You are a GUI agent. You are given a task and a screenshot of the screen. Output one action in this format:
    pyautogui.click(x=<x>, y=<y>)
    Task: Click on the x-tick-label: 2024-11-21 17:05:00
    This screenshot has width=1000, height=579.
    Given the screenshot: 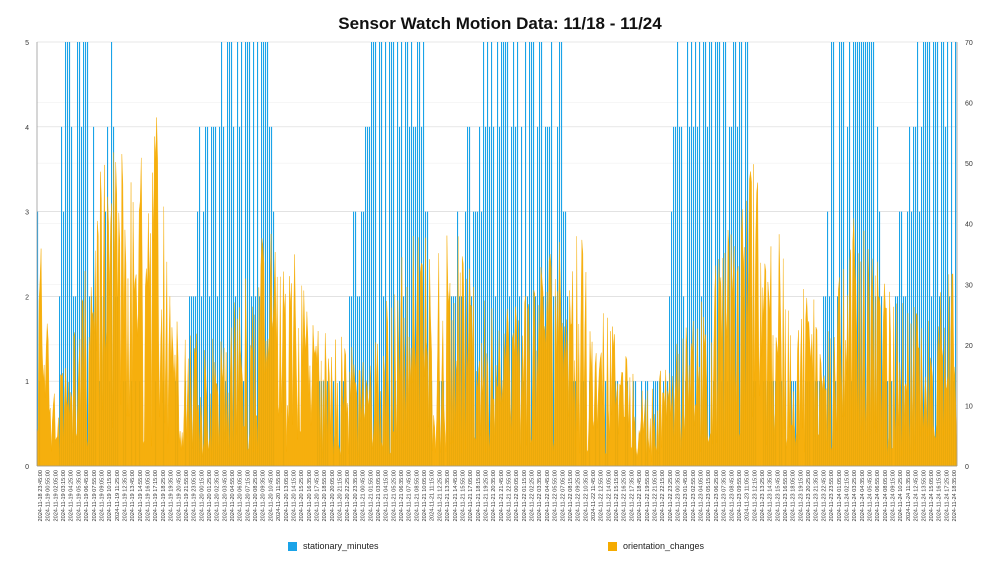 What is the action you would take?
    pyautogui.click(x=471, y=496)
    